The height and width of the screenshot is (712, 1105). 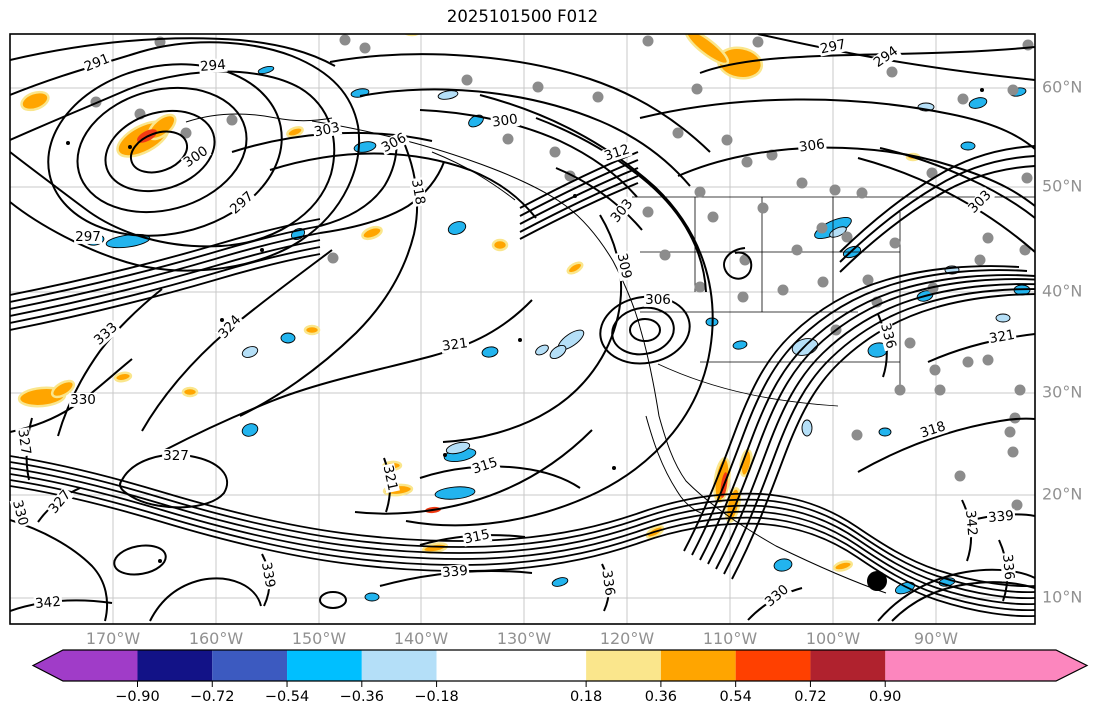 I want to click on contour-label: 297, so click(x=88, y=236).